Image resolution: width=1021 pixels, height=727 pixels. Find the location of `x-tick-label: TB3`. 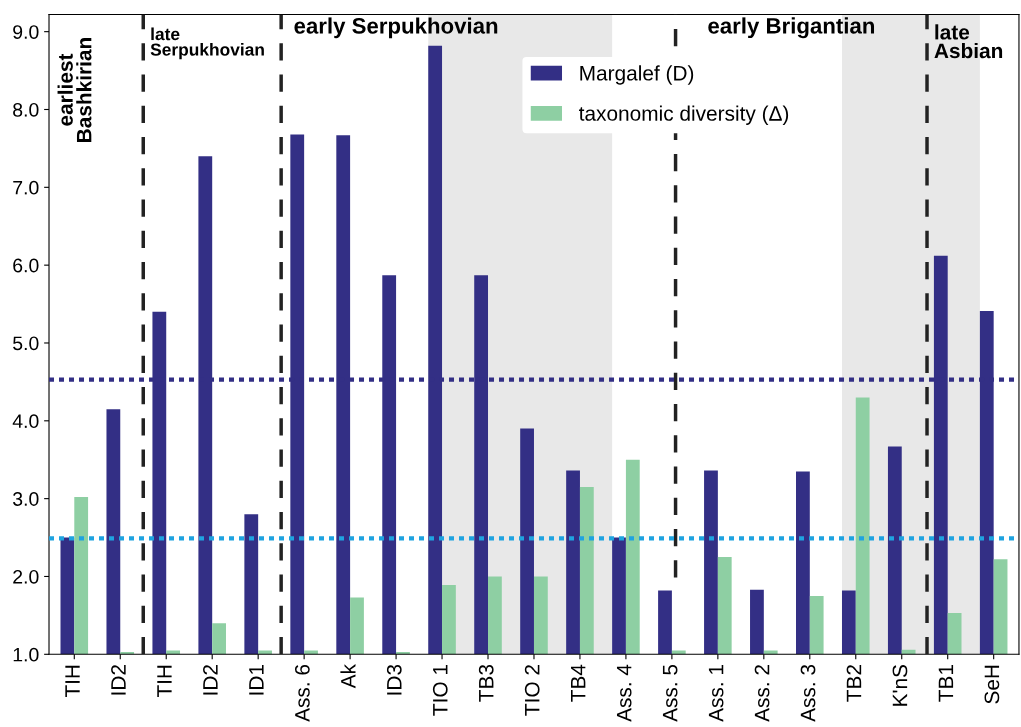

x-tick-label: TB3 is located at coordinates (486, 683).